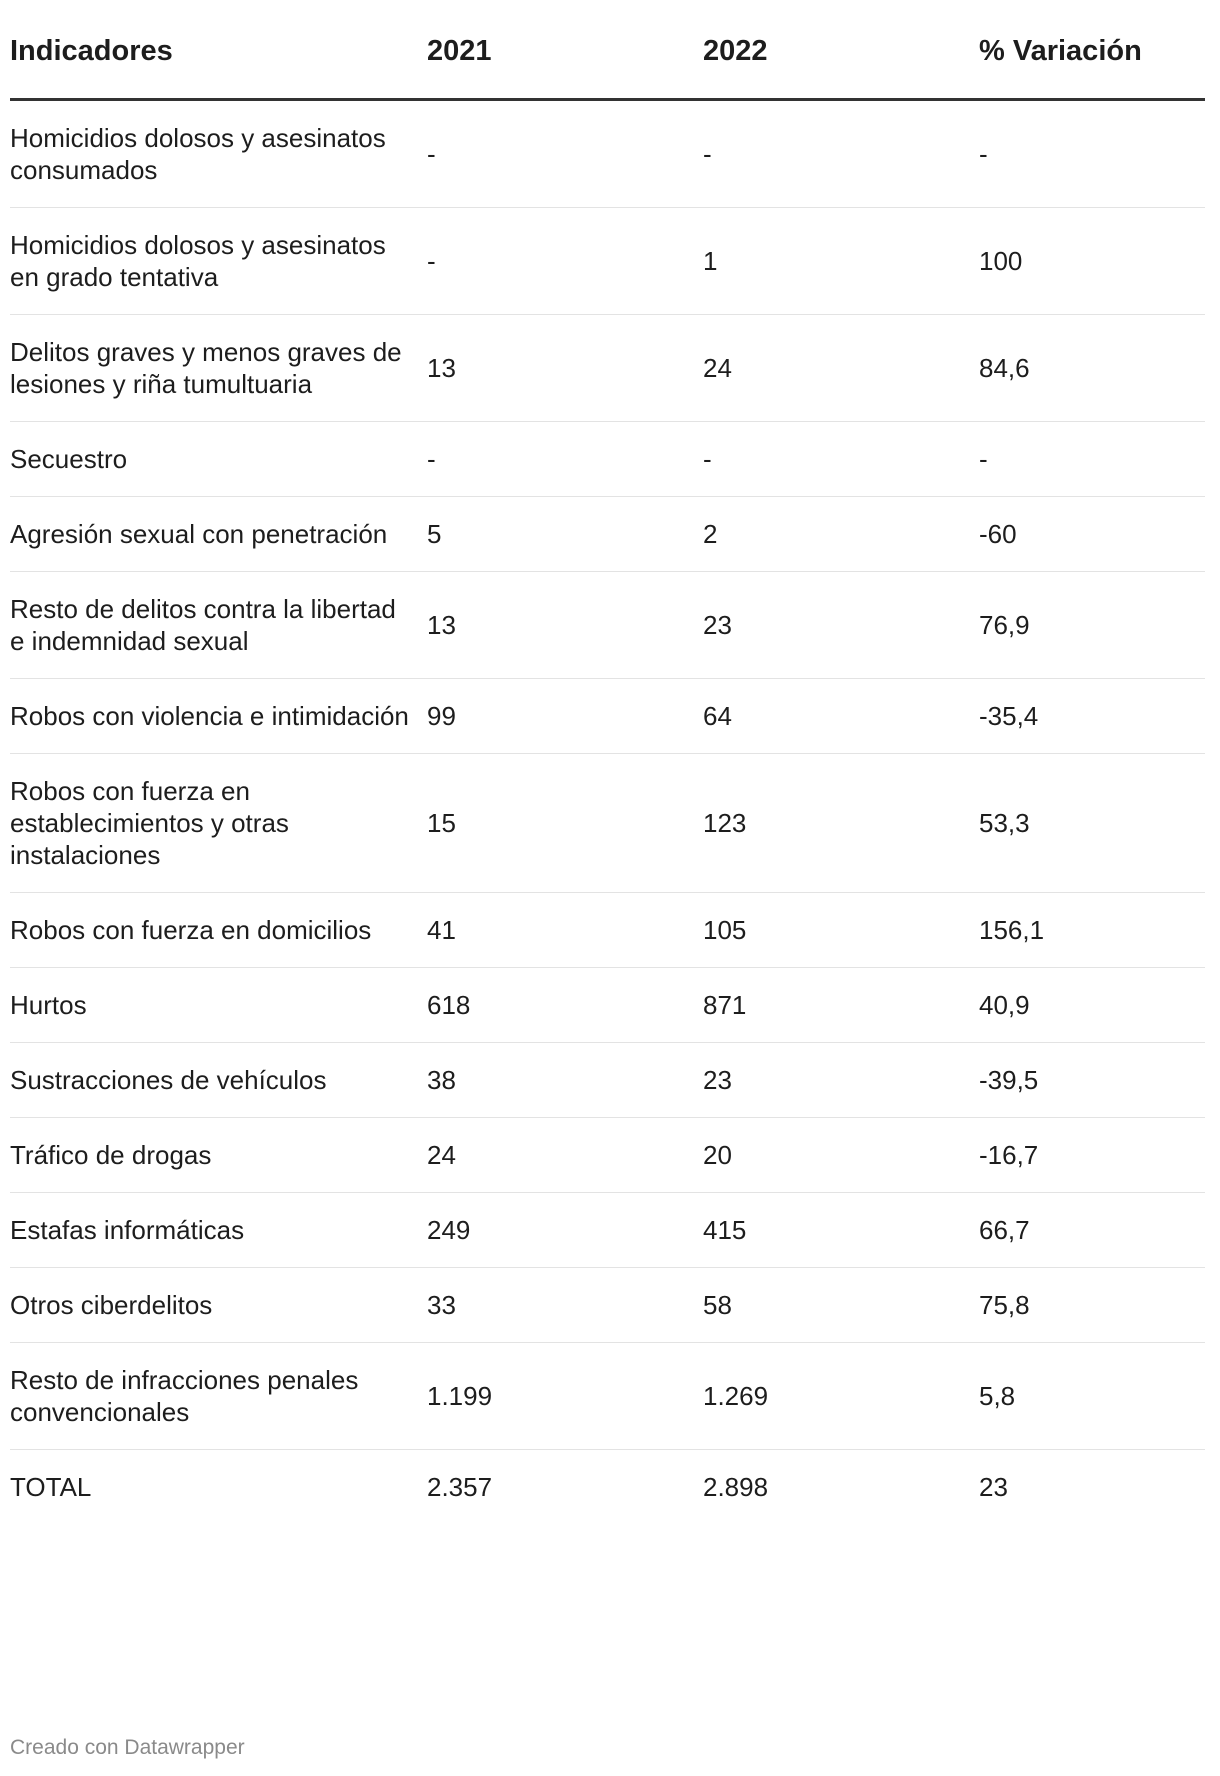 The width and height of the screenshot is (1220, 1776). Describe the element at coordinates (1092, 1230) in the screenshot. I see `variation-cell: 66,7` at that location.